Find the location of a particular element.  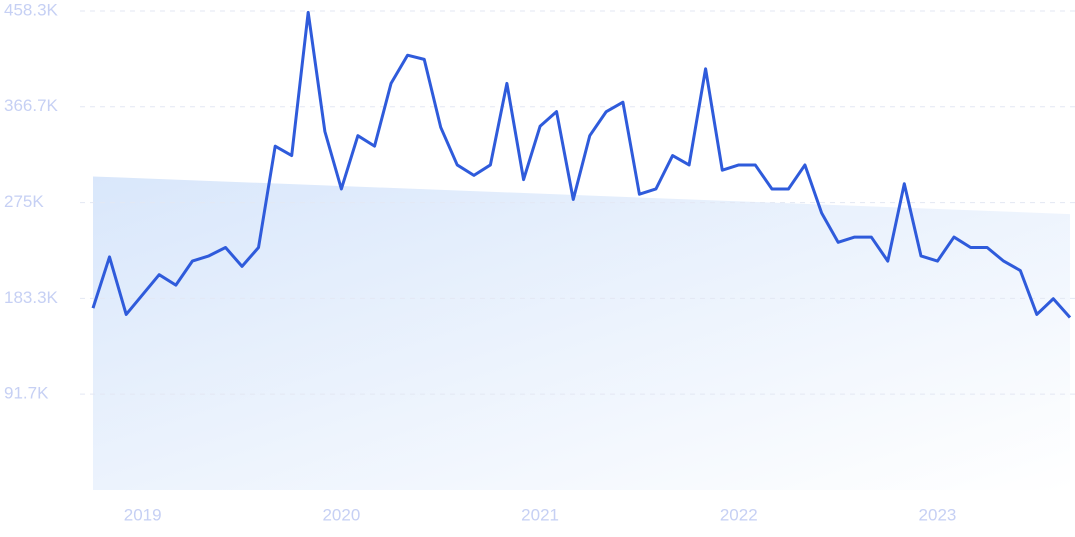

x-tick-label: 2021 is located at coordinates (540, 514).